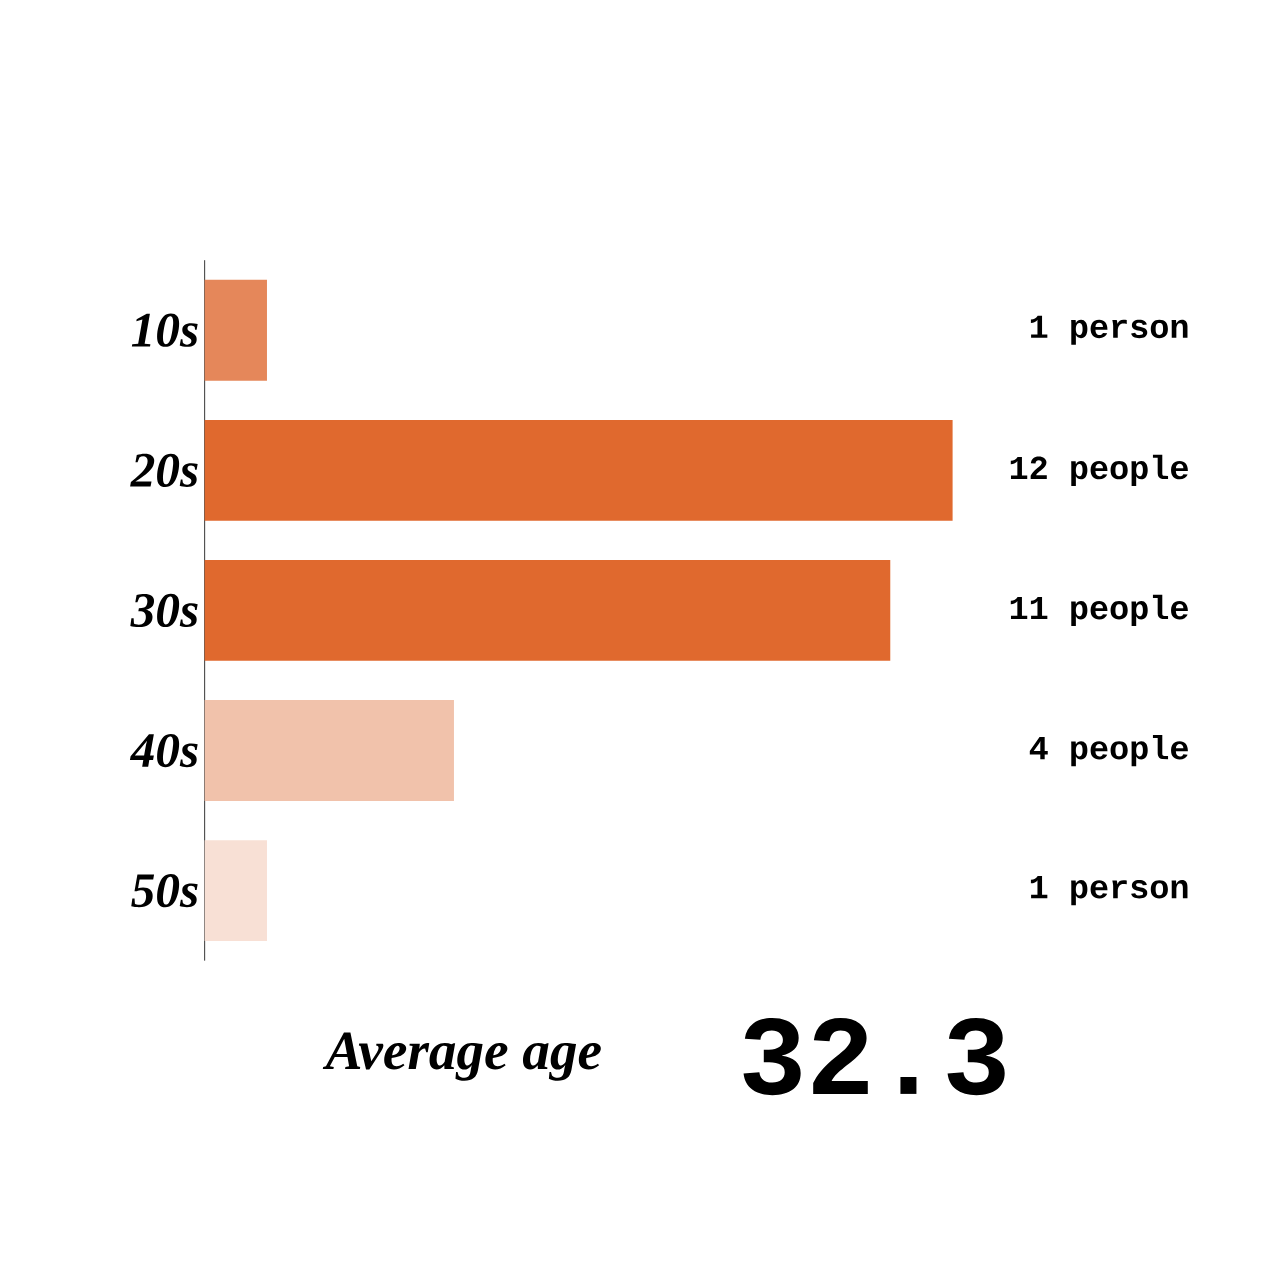 The width and height of the screenshot is (1285, 1271). I want to click on data-label: 4 people, so click(1108, 750).